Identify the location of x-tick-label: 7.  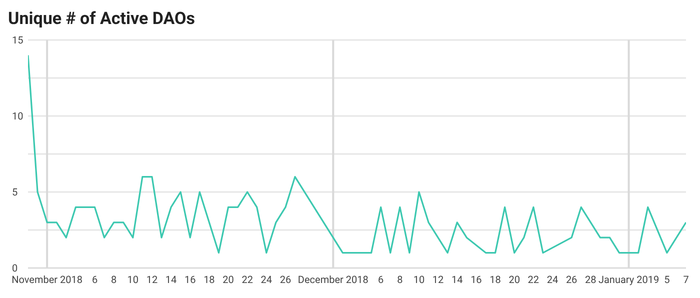
(686, 280).